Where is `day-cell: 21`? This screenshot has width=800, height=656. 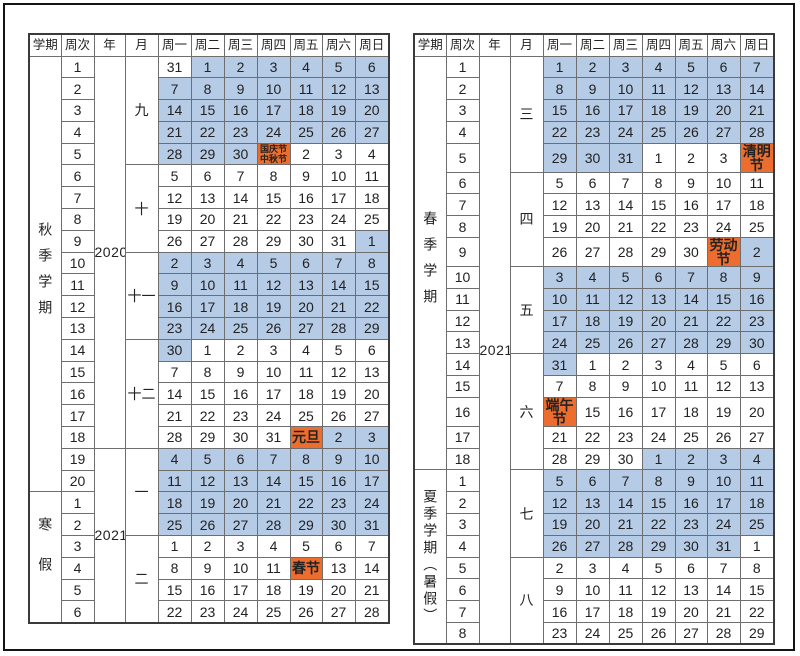
day-cell: 21 is located at coordinates (240, 219).